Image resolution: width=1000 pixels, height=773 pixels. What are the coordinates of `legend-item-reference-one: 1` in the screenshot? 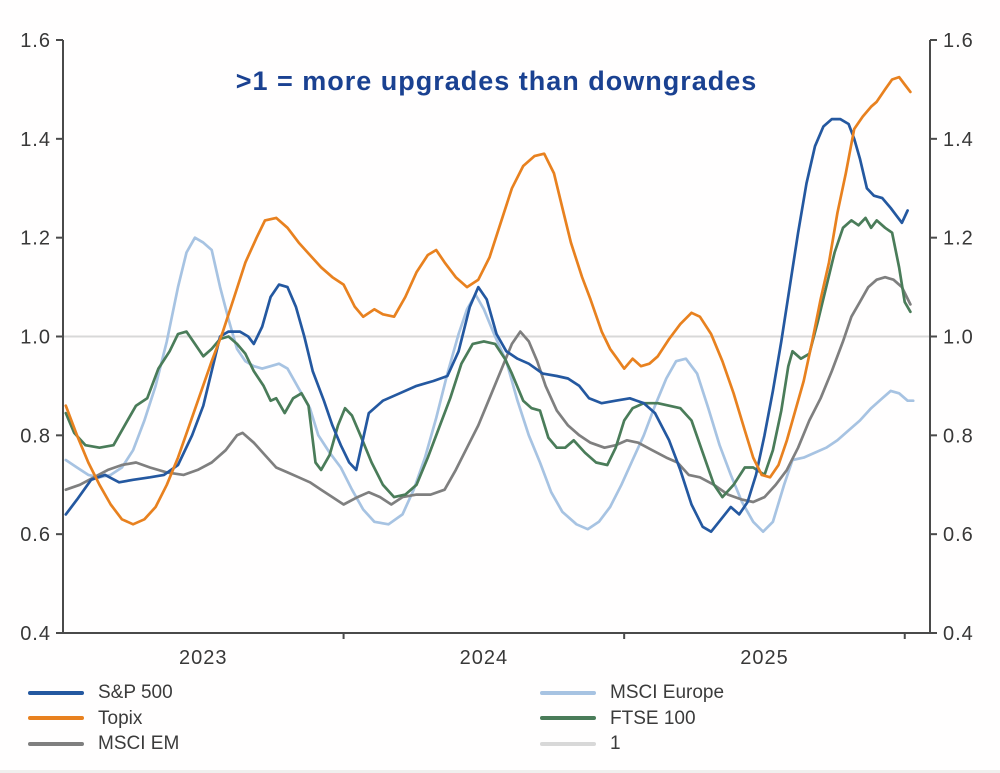 It's located at (632, 743).